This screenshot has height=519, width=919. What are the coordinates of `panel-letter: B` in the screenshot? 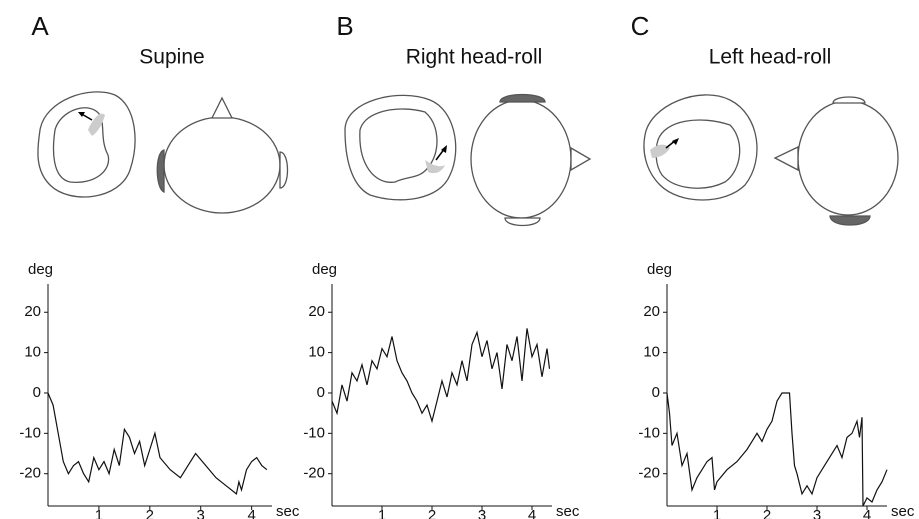 It's located at (344, 26).